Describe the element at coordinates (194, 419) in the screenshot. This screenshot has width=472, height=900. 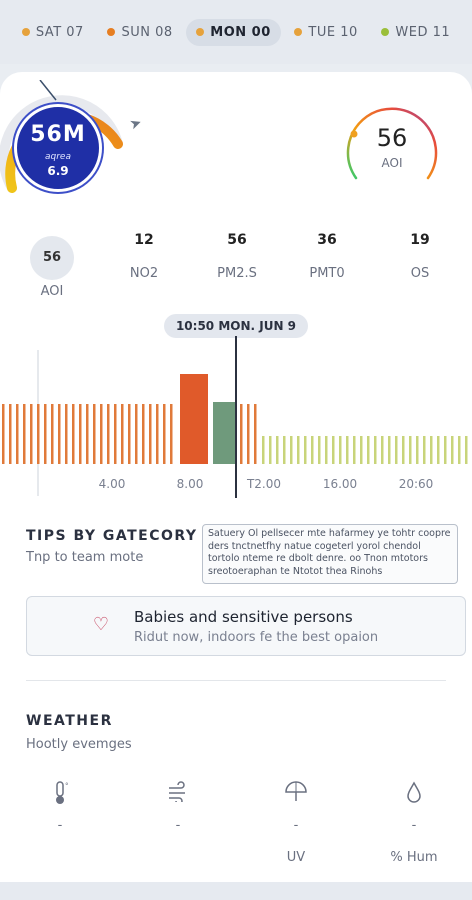
I see `timeline-selected-bar` at that location.